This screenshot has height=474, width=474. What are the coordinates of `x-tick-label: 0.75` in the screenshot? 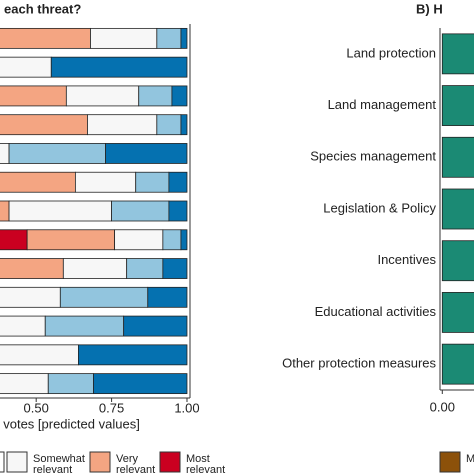 It's located at (111, 407).